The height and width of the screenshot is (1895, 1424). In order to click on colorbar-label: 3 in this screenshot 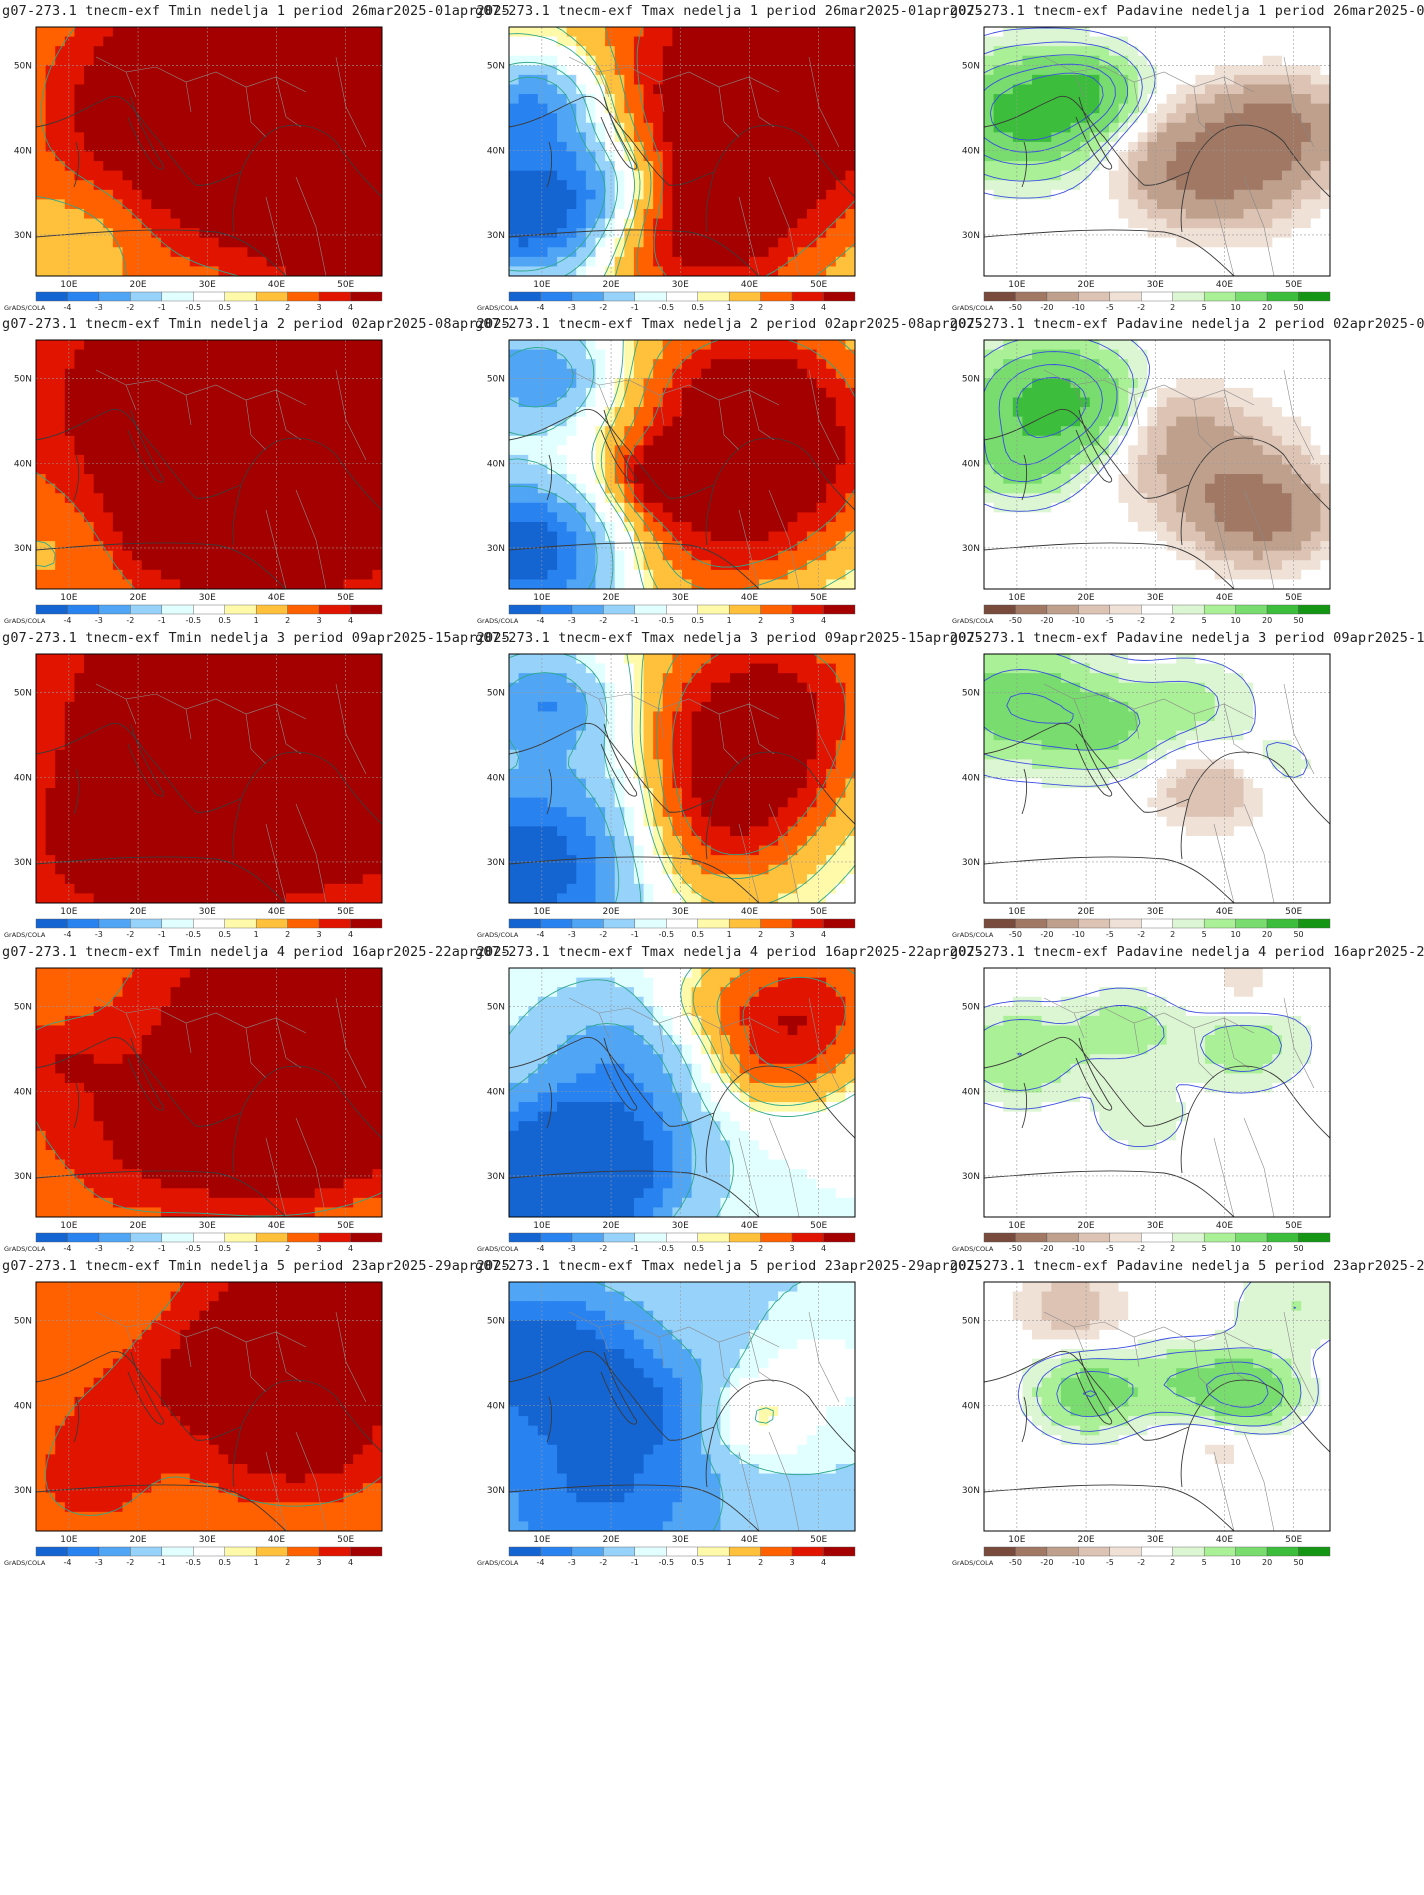, I will do `click(319, 620)`.